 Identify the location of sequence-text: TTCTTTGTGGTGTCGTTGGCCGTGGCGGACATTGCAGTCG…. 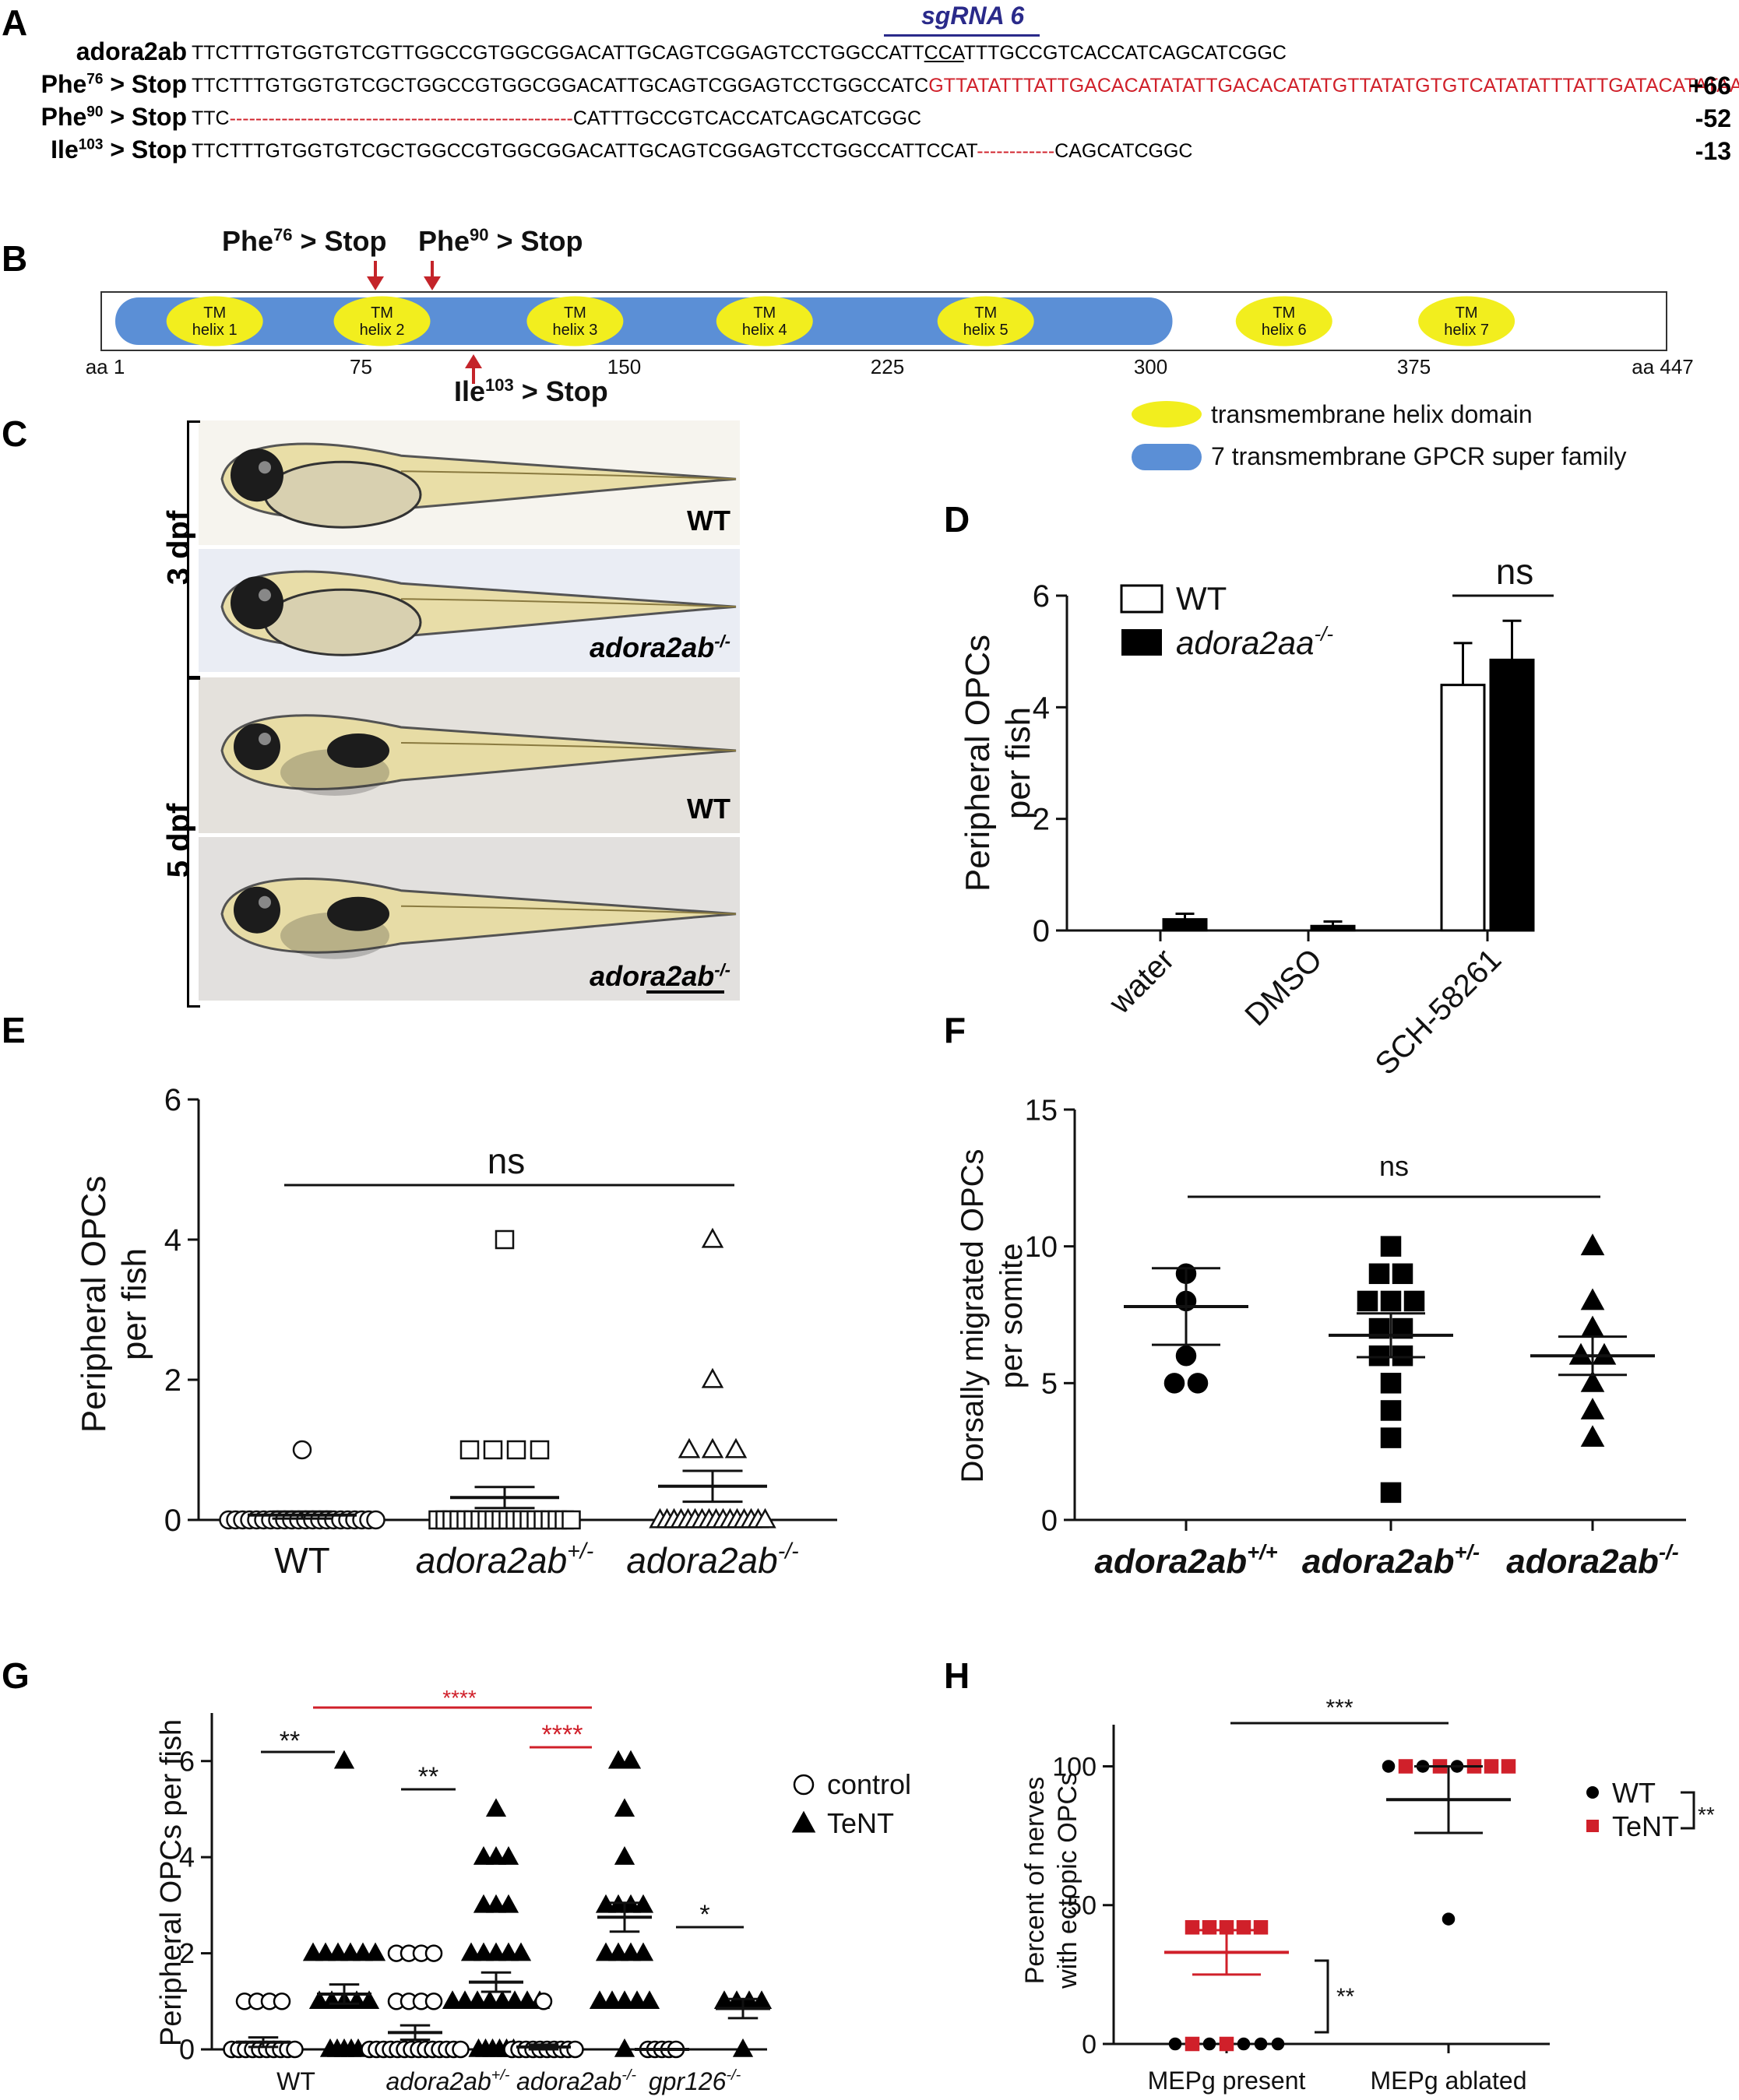
(740, 53).